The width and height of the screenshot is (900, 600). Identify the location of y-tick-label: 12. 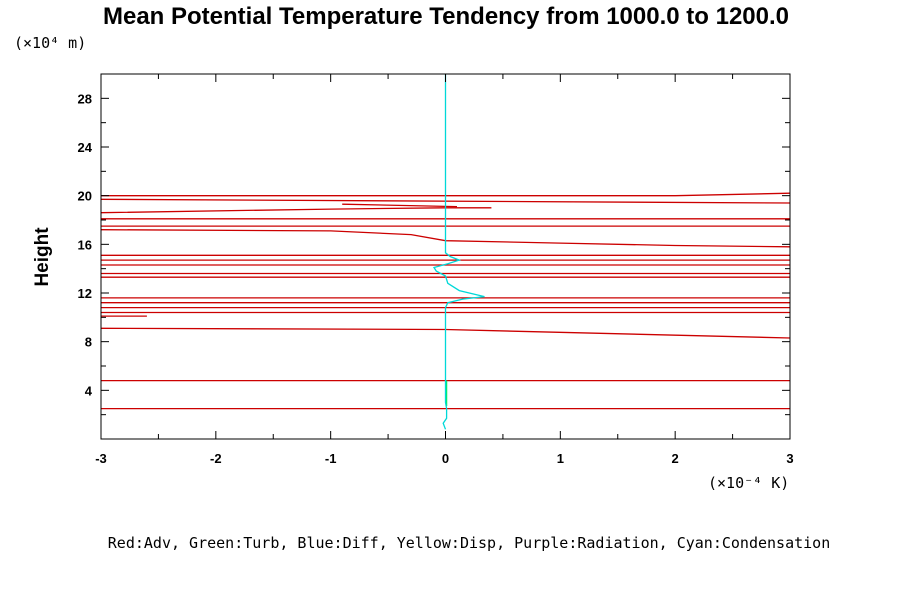
(85, 293).